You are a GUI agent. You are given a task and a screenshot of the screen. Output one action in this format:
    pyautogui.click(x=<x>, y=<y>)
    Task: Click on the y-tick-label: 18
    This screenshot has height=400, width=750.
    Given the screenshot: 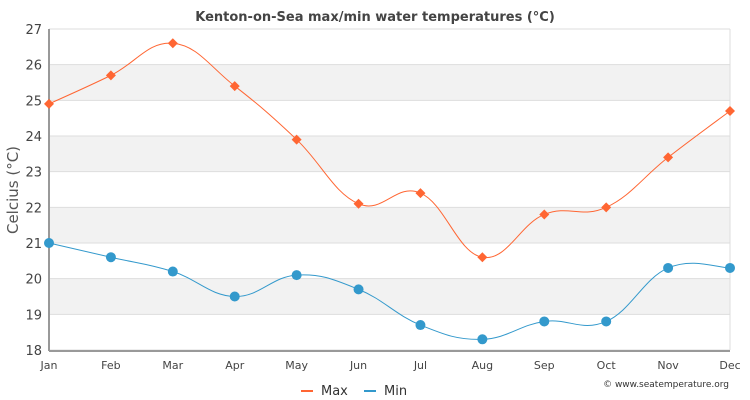 What is the action you would take?
    pyautogui.click(x=33, y=351)
    